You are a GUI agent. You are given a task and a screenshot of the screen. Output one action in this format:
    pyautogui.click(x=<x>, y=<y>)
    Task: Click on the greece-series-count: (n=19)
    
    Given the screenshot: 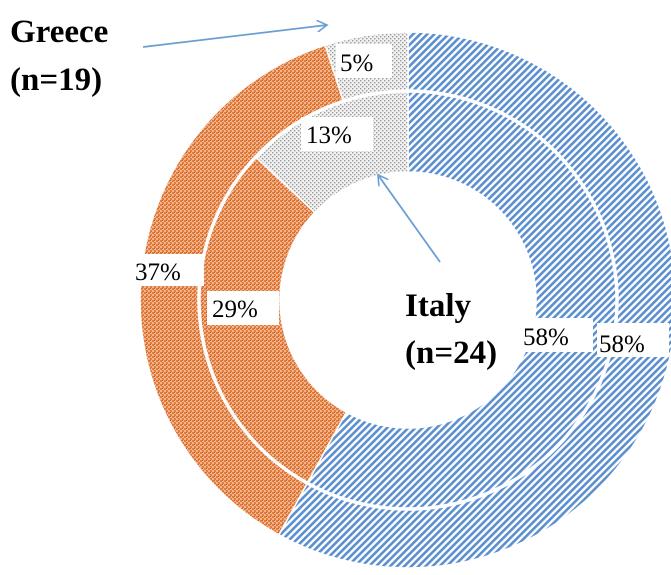 What is the action you would take?
    pyautogui.click(x=56, y=80)
    